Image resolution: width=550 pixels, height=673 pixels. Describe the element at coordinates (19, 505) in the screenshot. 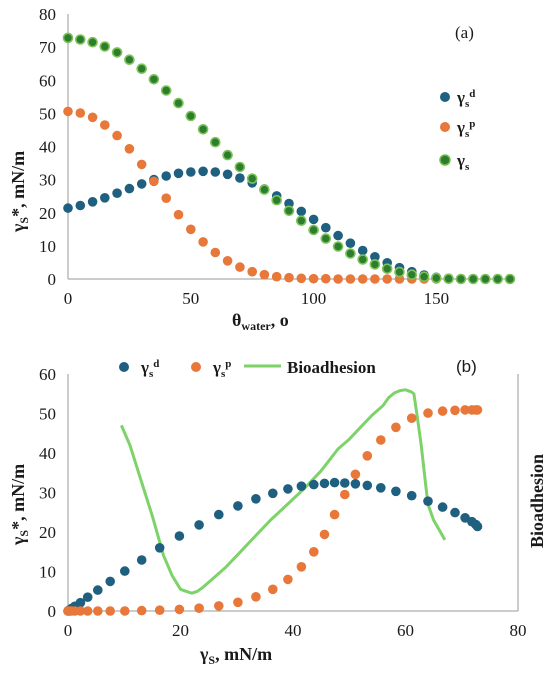

I see `panel-b-y-axis-title: γS*, mN/m` at that location.